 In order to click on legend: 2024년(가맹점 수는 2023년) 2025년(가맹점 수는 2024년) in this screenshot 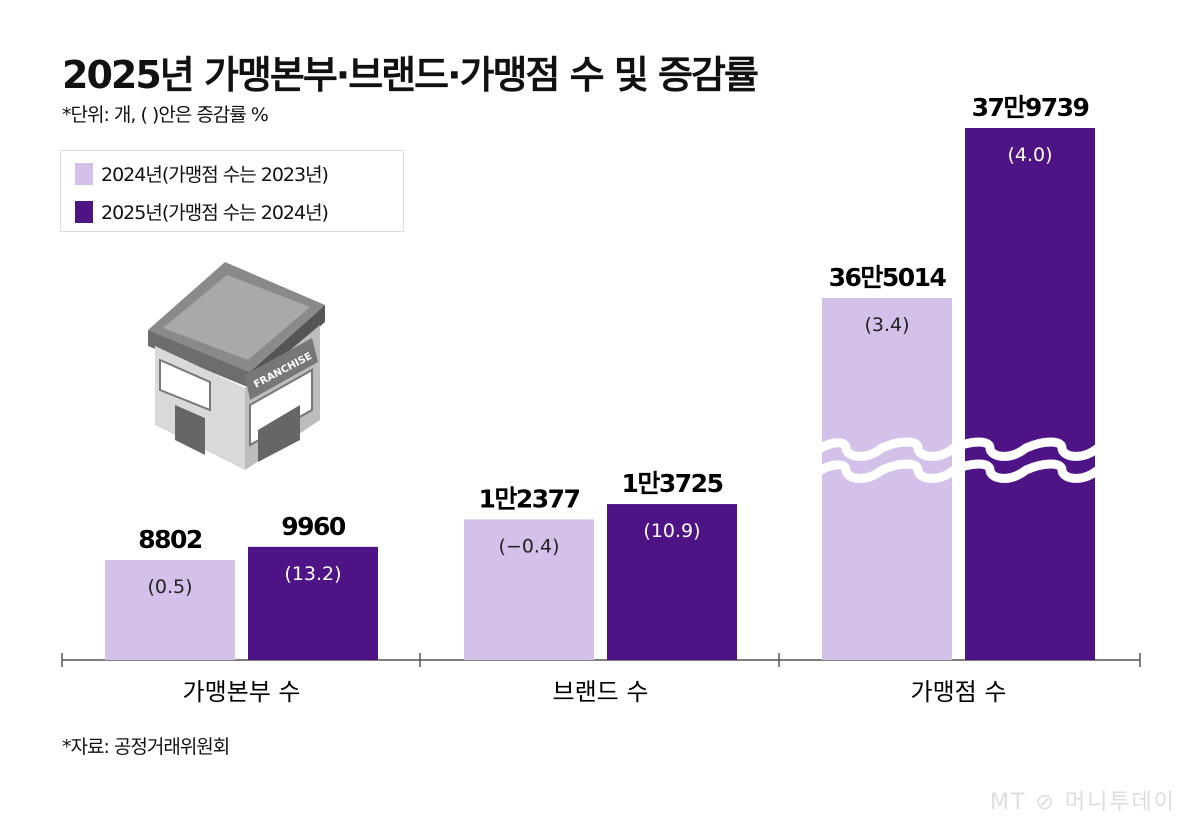, I will do `click(232, 191)`.